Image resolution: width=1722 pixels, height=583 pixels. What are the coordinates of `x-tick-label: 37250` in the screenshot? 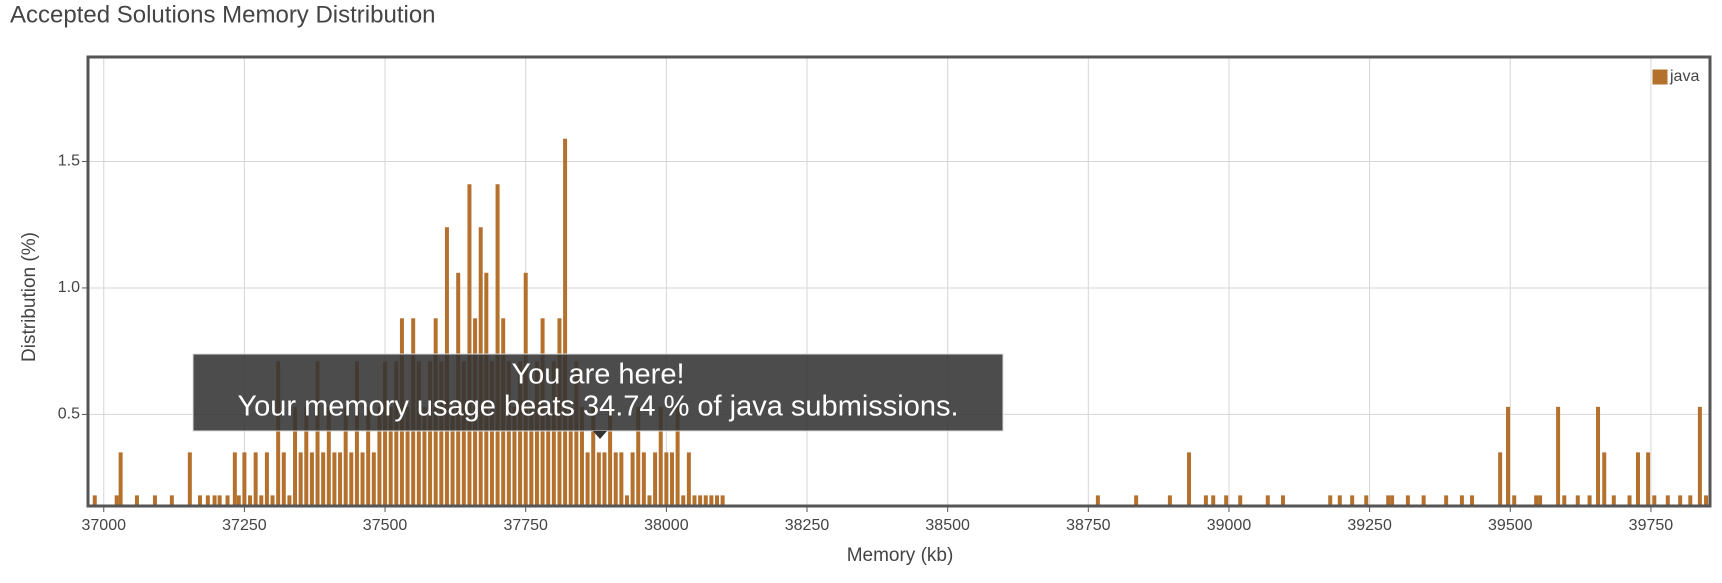 It's located at (244, 525).